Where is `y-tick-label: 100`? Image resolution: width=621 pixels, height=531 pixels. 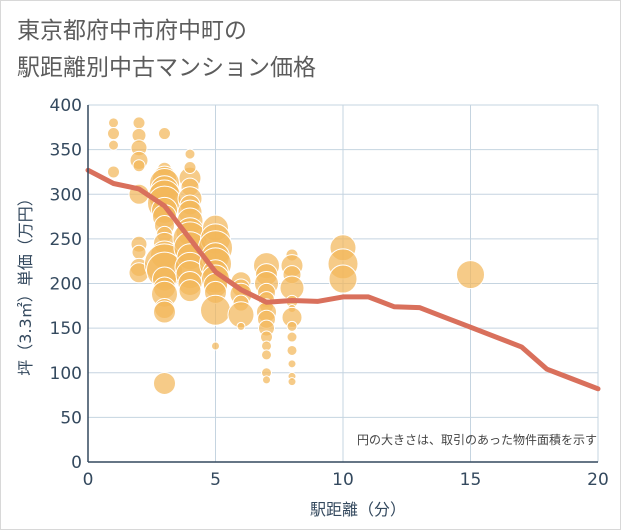 y-tick-label: 100 is located at coordinates (66, 374).